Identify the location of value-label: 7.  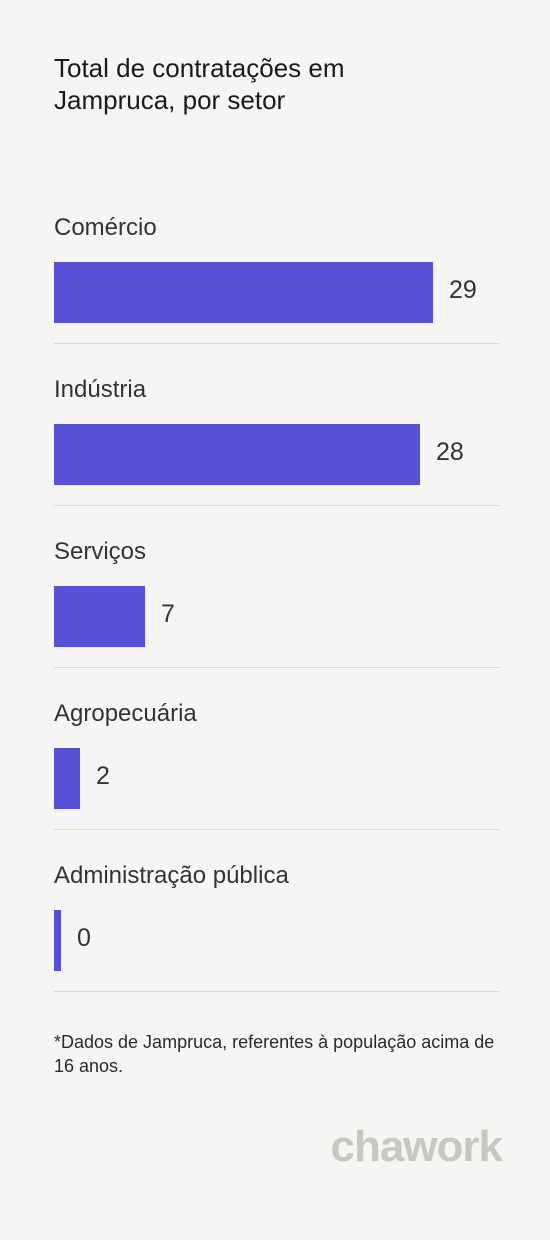
(168, 614).